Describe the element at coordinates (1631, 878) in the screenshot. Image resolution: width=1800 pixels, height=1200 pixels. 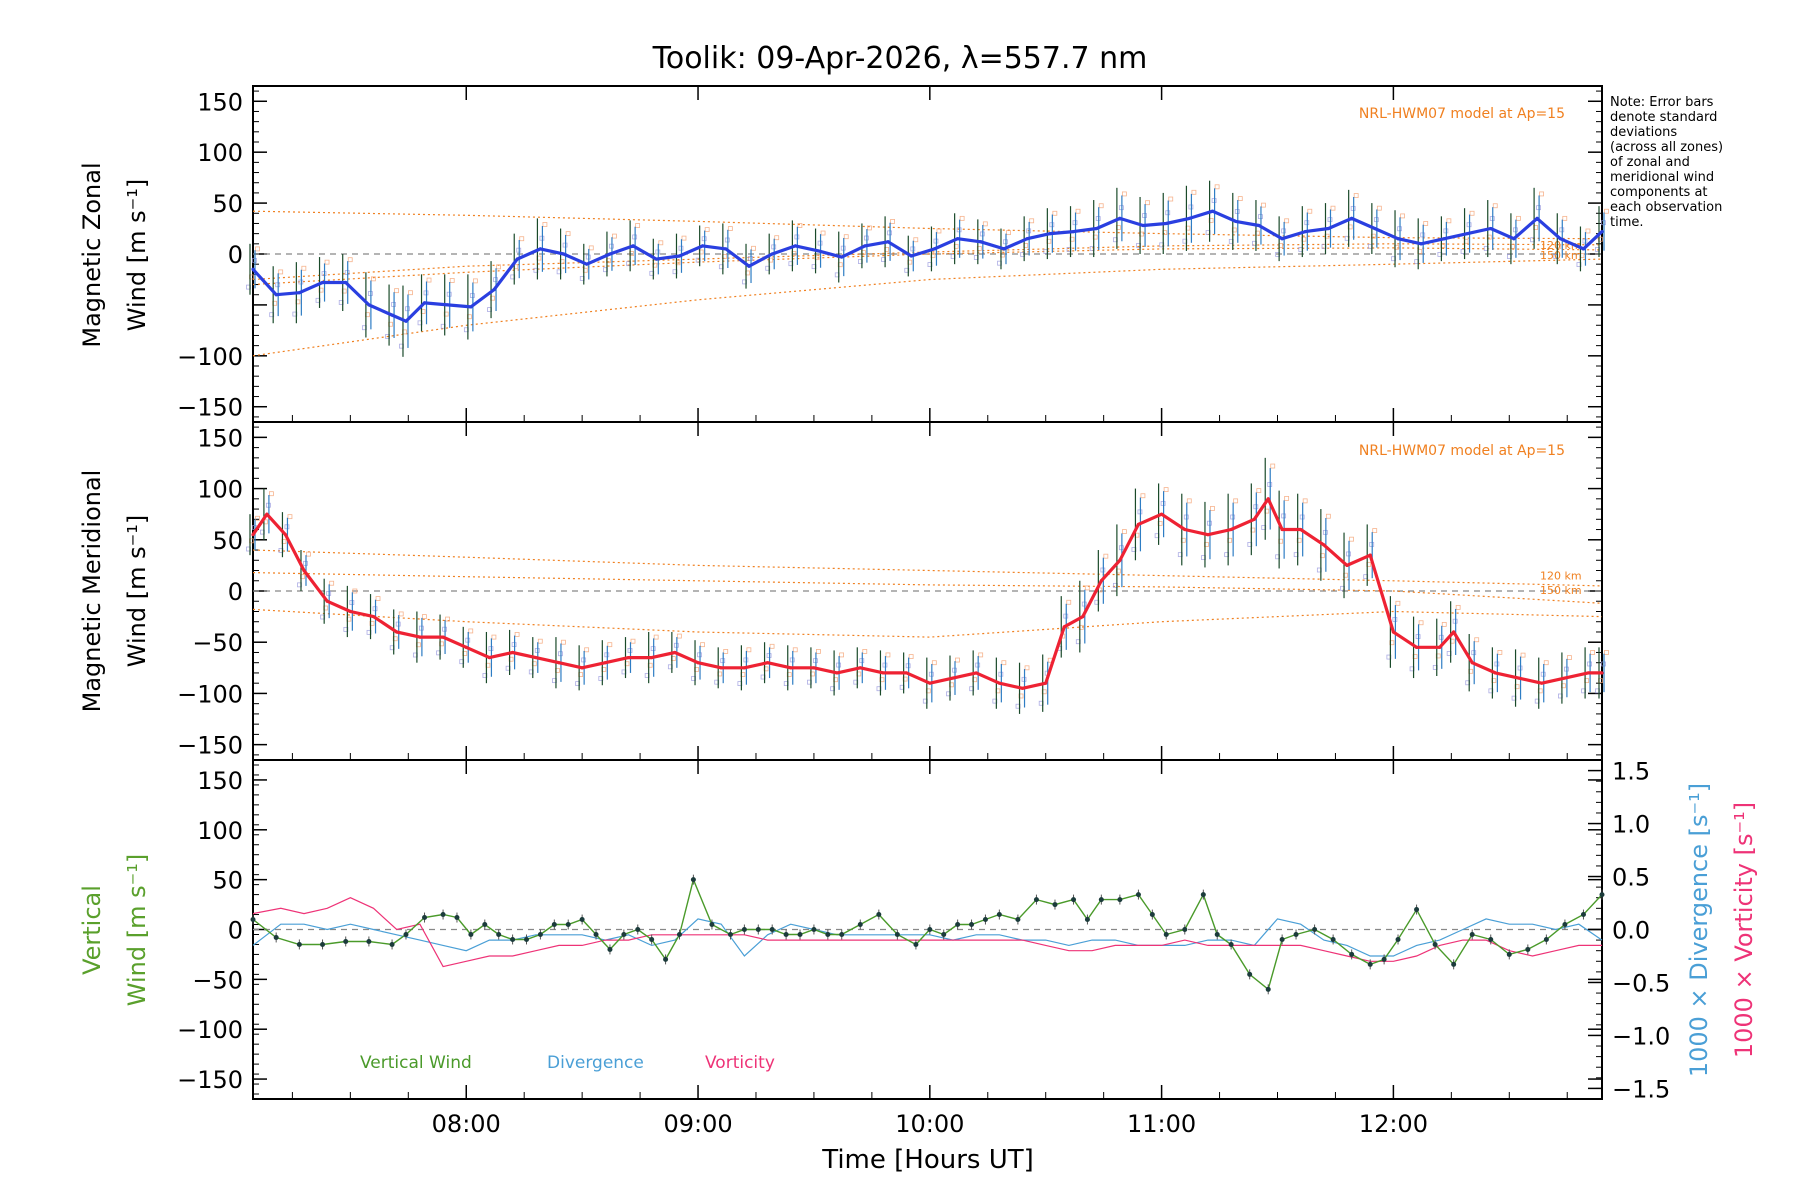
I see `right-y-tick-label: 0.5` at that location.